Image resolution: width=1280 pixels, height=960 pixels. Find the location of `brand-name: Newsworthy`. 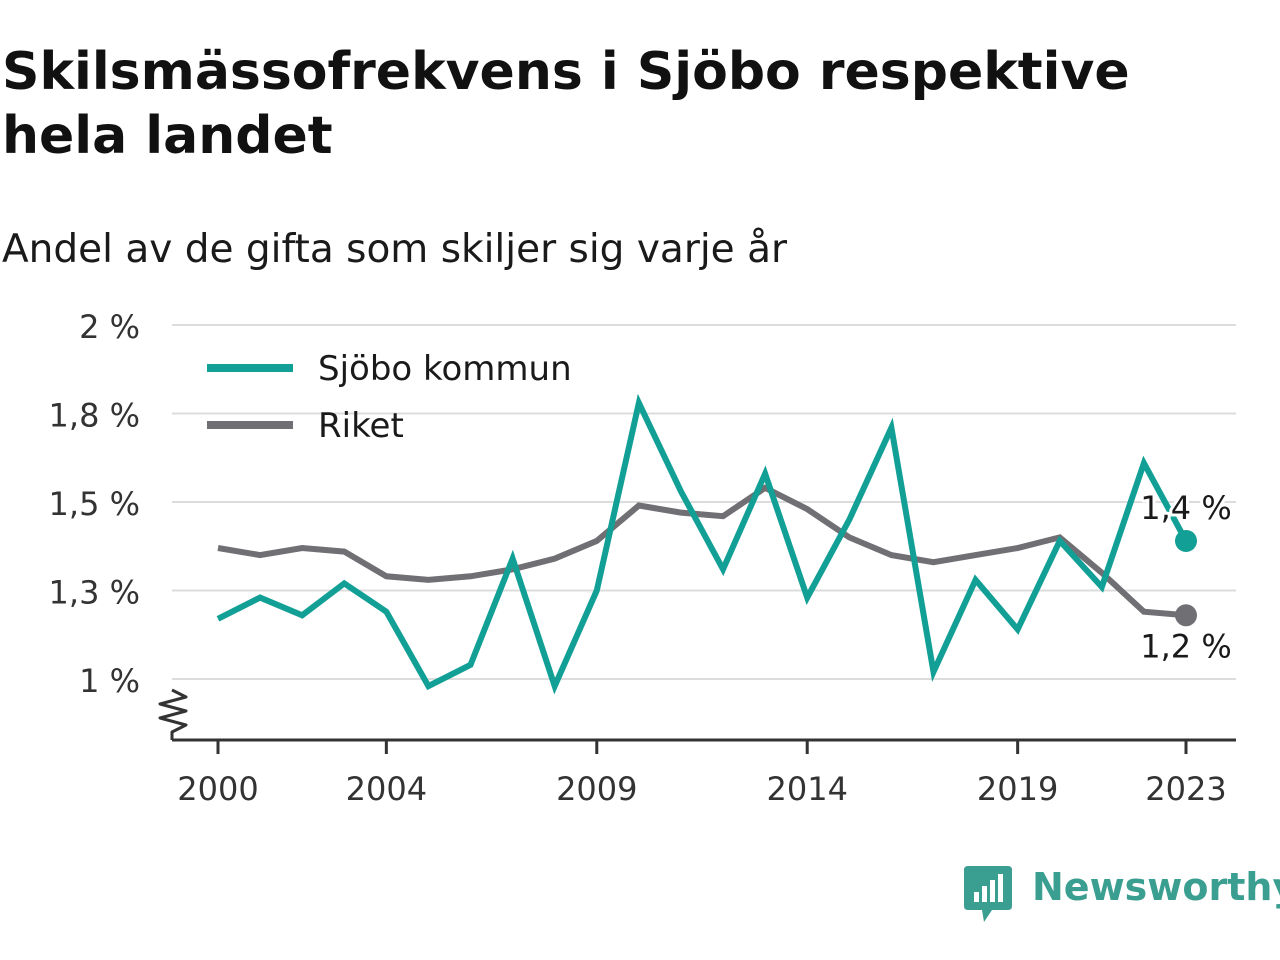

brand-name: Newsworthy is located at coordinates (1156, 887).